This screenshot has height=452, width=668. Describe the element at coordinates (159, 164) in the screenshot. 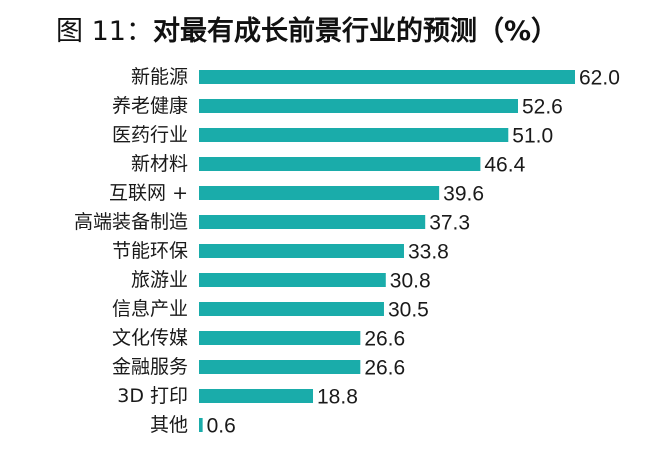

I see `category-label: 新材料` at that location.